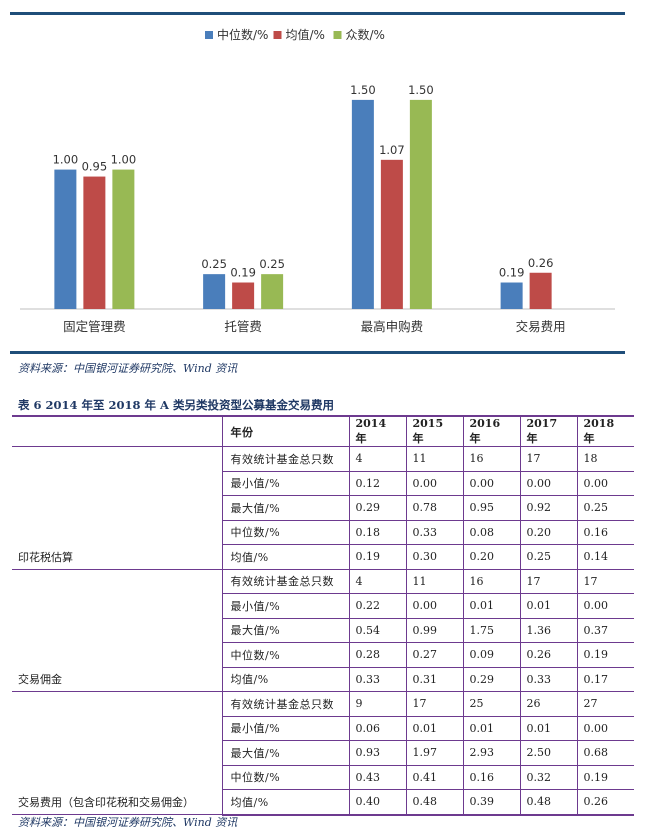  Describe the element at coordinates (377, 483) in the screenshot. I see `value-cell: 0.12` at that location.